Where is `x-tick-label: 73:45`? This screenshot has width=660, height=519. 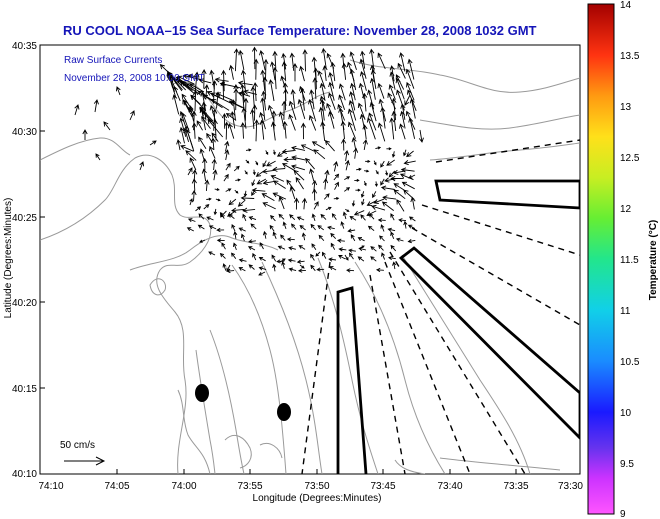
x-tick-label: 73:45 is located at coordinates (382, 486).